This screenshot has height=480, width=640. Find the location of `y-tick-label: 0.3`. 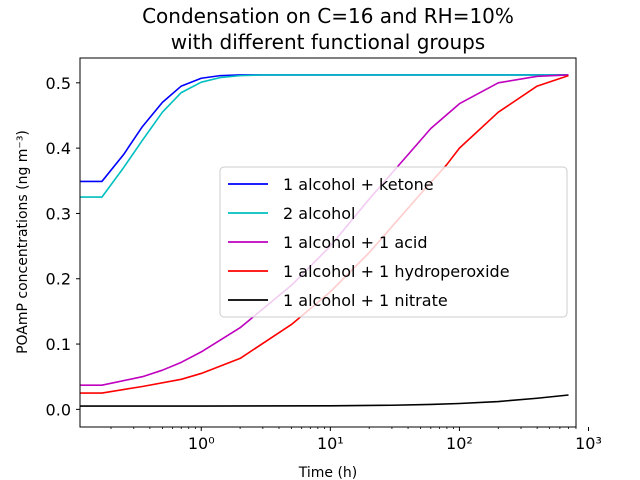

y-tick-label: 0.3 is located at coordinates (58, 213).